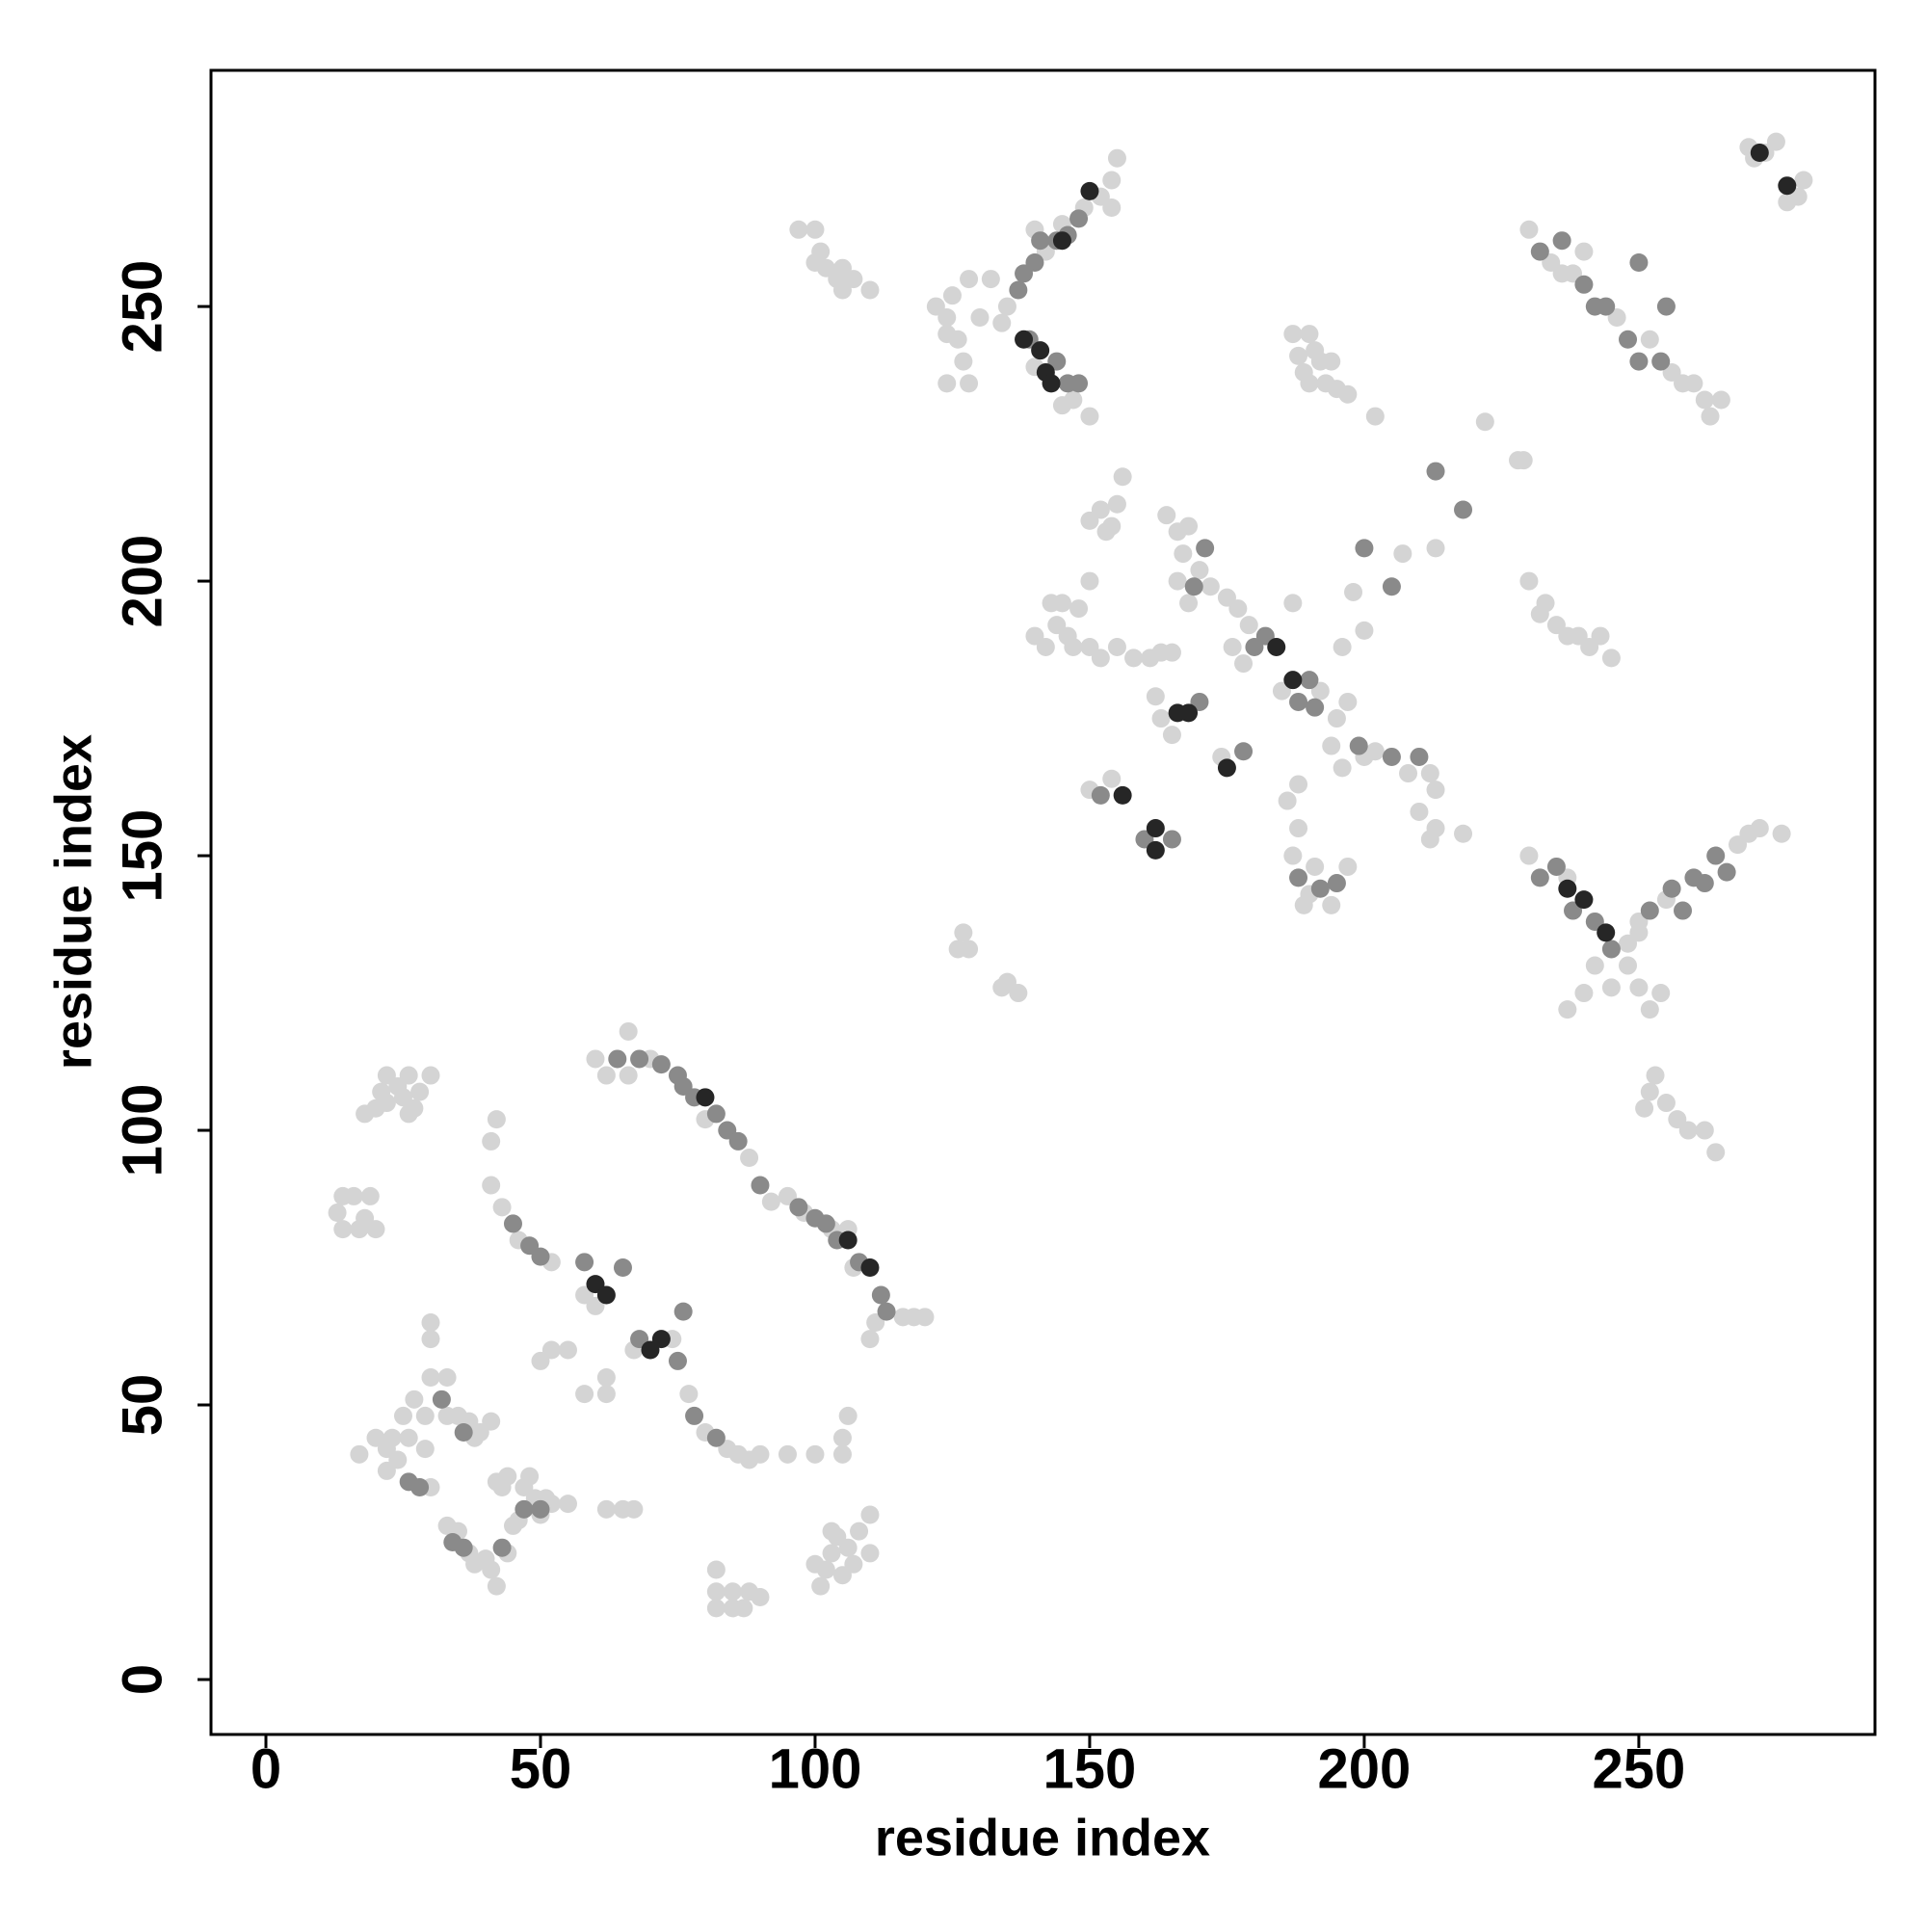  I want to click on x-tick-label: 200, so click(1365, 1768).